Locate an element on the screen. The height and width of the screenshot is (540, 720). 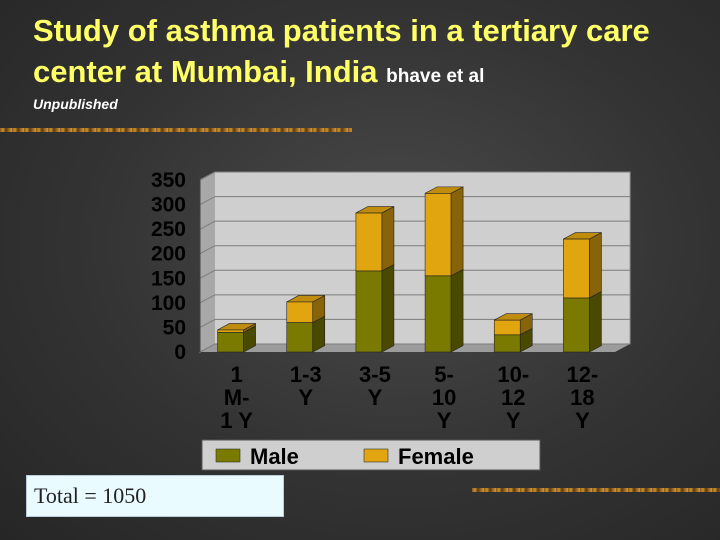
x-tick-label: 1 is located at coordinates (236, 374).